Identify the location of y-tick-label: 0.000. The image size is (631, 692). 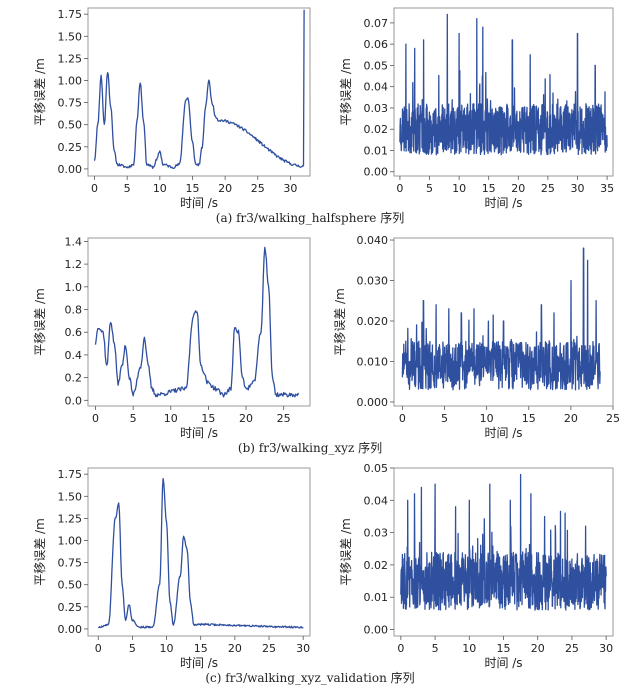
(373, 402).